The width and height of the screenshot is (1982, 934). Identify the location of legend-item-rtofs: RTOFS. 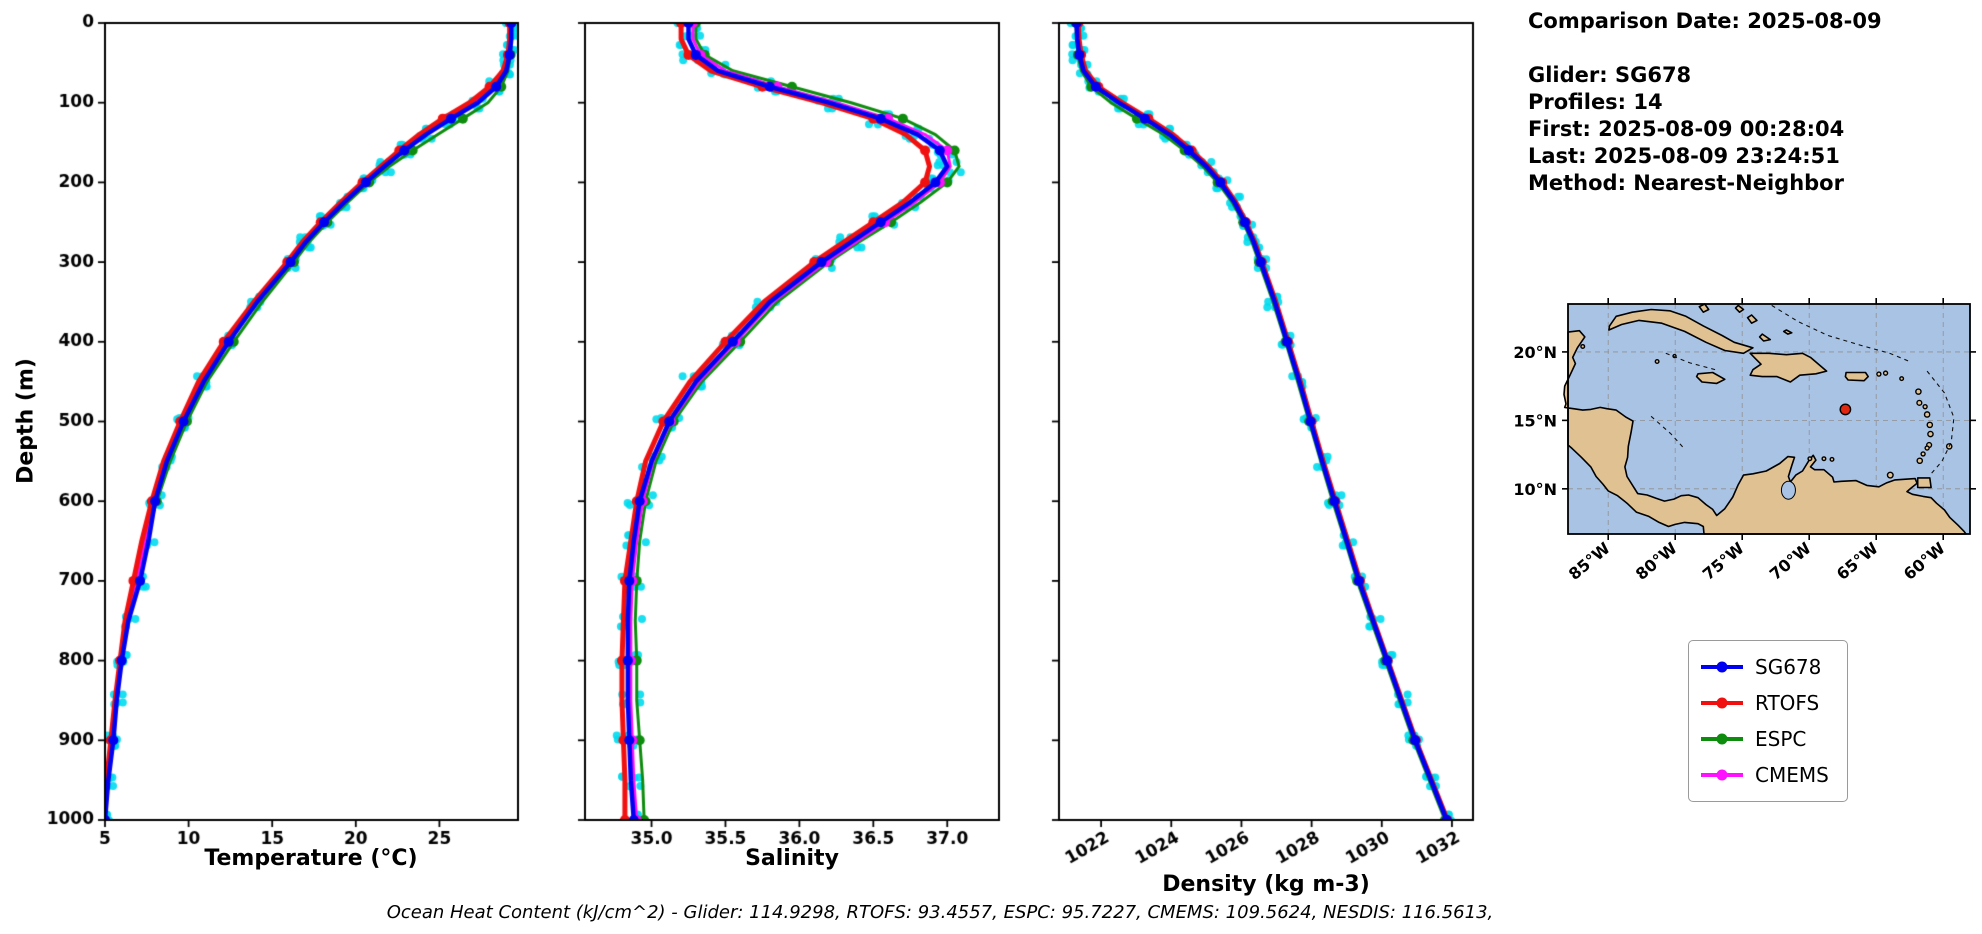
(1765, 703).